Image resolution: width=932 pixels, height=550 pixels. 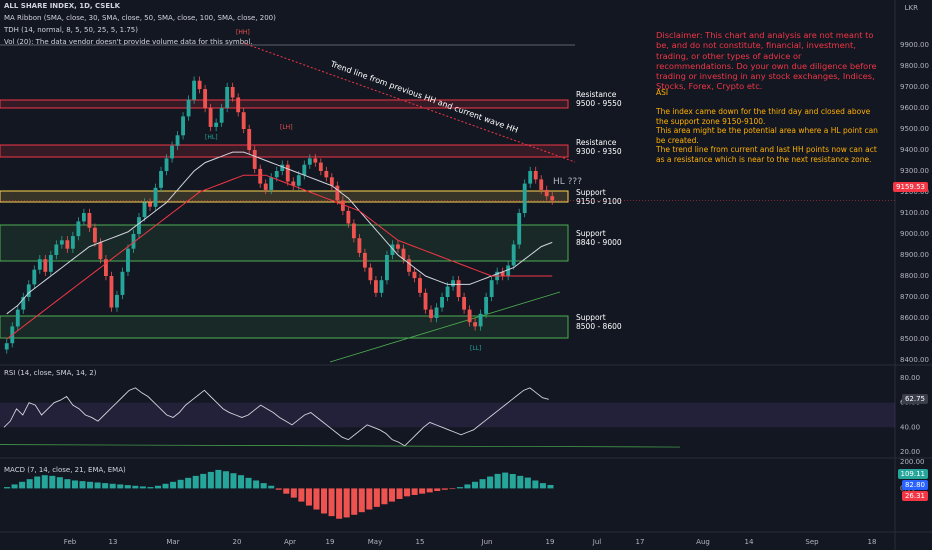 I want to click on support-trendline, so click(x=445, y=327).